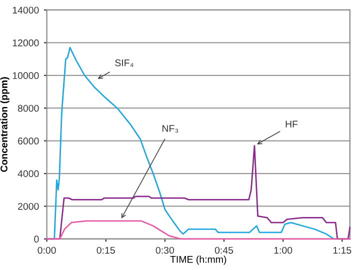 Image resolution: width=360 pixels, height=270 pixels. Describe the element at coordinates (224, 250) in the screenshot. I see `x-tick-label: 0:45` at that location.